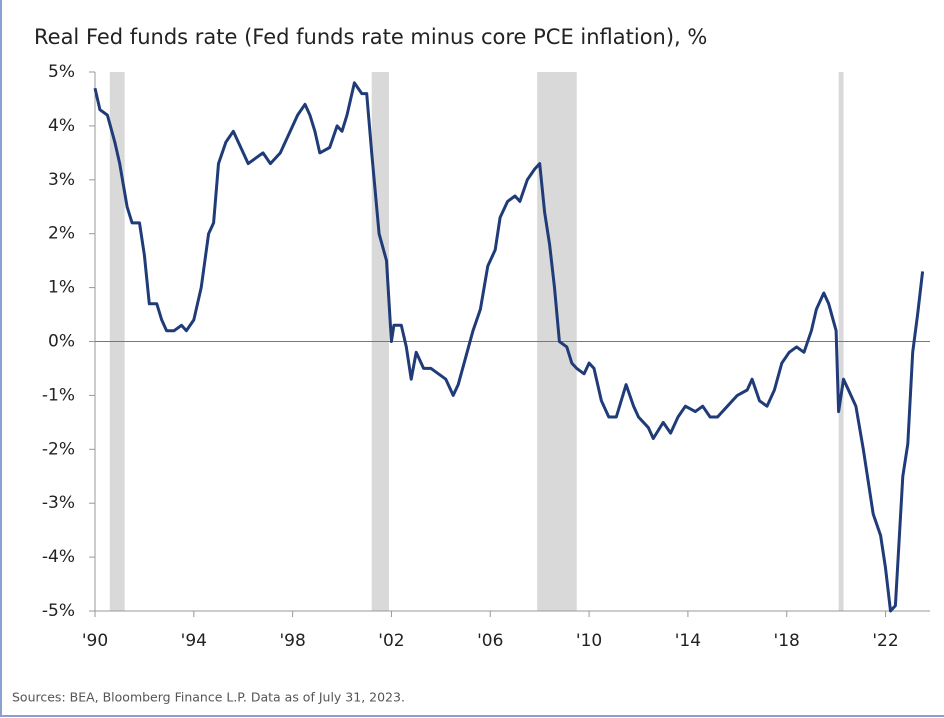  I want to click on x-tick-label: '98, so click(292, 641).